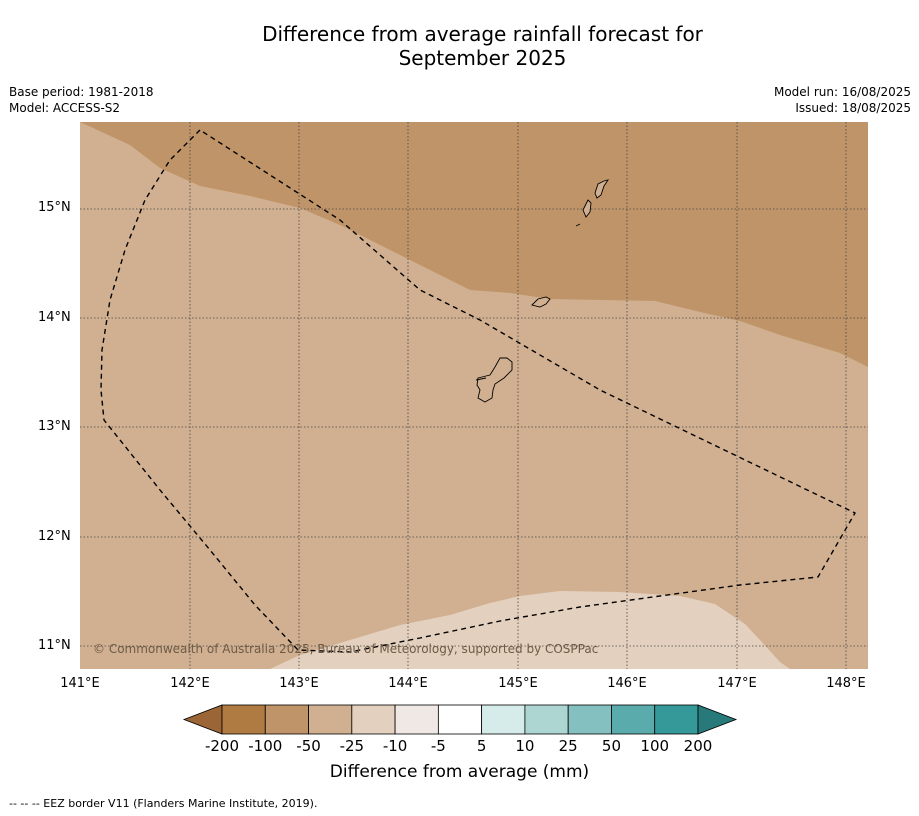 This screenshot has width=919, height=816. I want to click on colorbar-tick-label: 50, so click(611, 746).